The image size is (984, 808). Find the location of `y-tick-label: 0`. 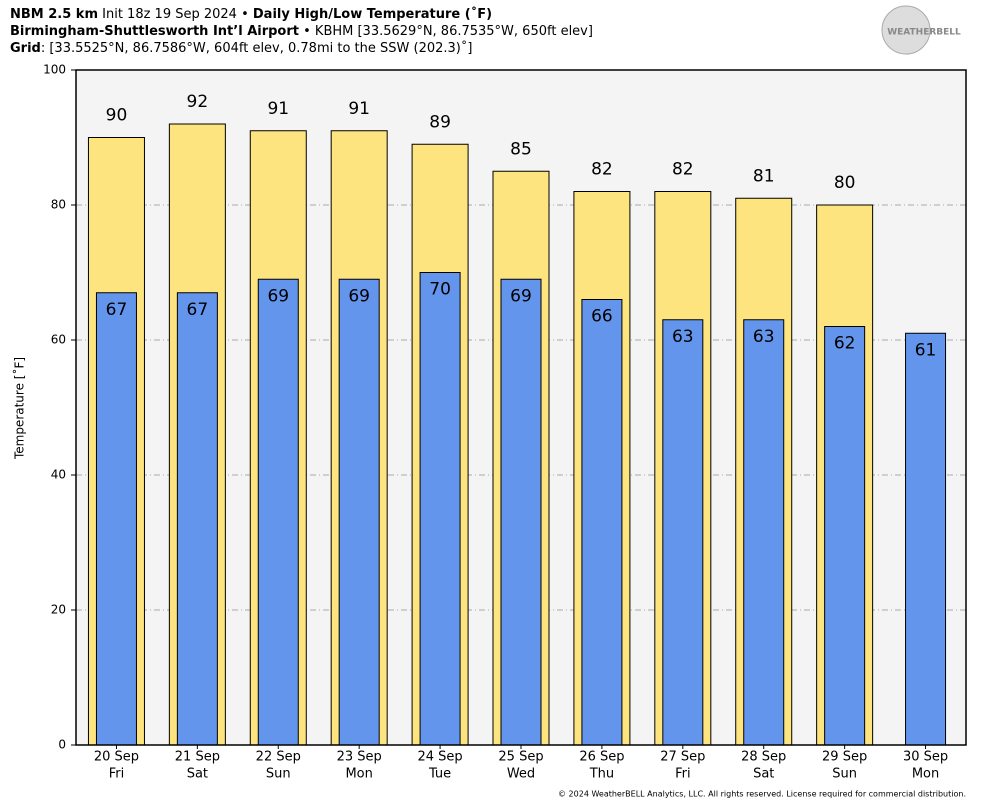

y-tick-label: 0 is located at coordinates (62, 745).